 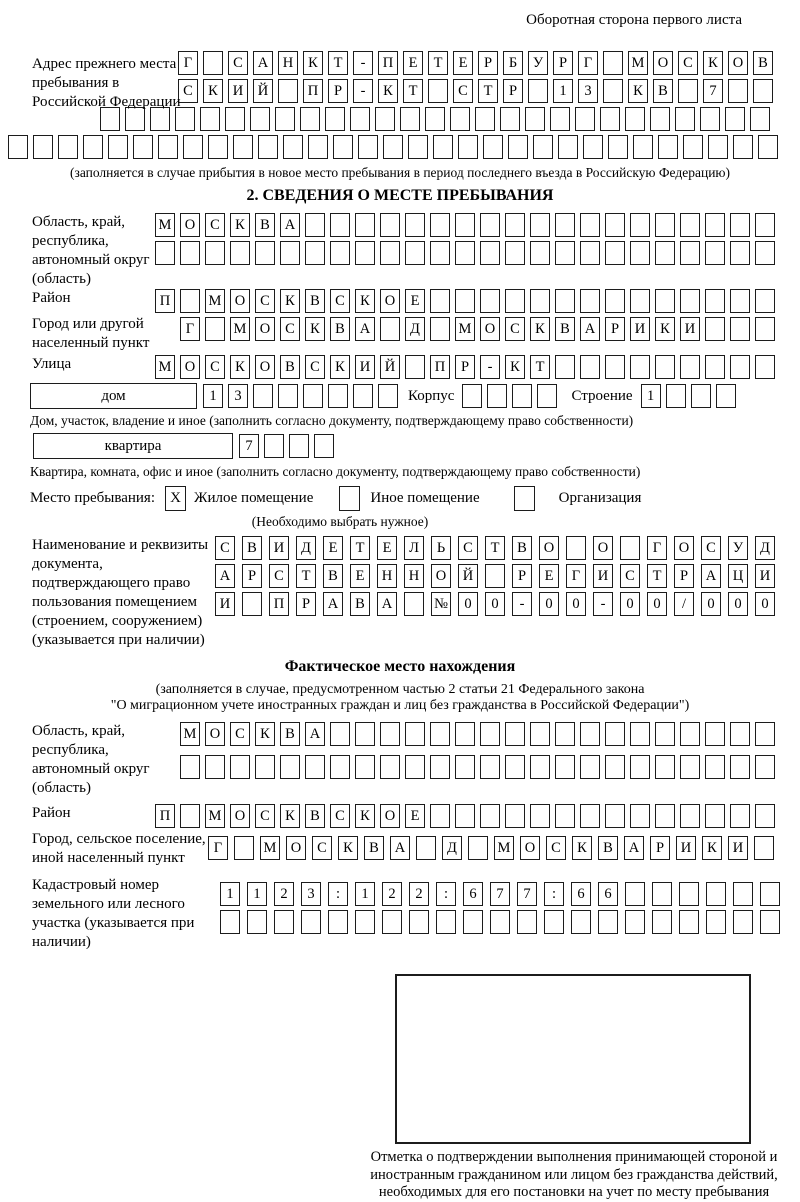 What do you see at coordinates (133, 446) in the screenshot?
I see `apartment-box: квартира` at bounding box center [133, 446].